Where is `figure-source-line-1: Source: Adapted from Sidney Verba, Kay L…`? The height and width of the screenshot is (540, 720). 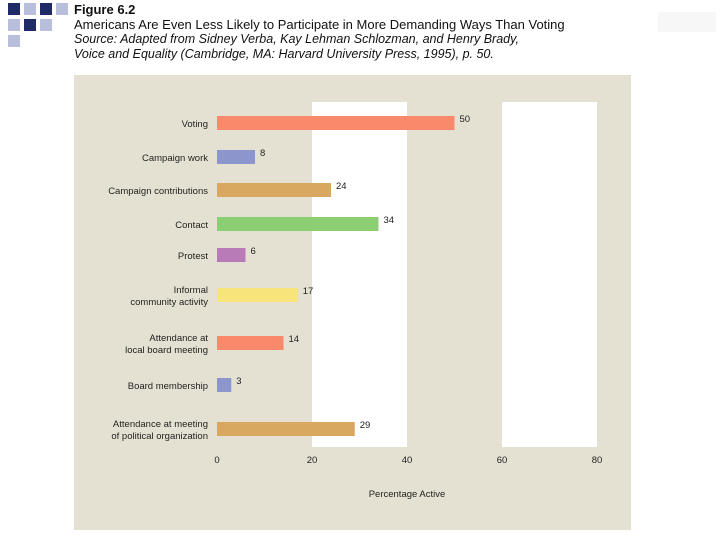 figure-source-line-1: Source: Adapted from Sidney Verba, Kay L… is located at coordinates (296, 39).